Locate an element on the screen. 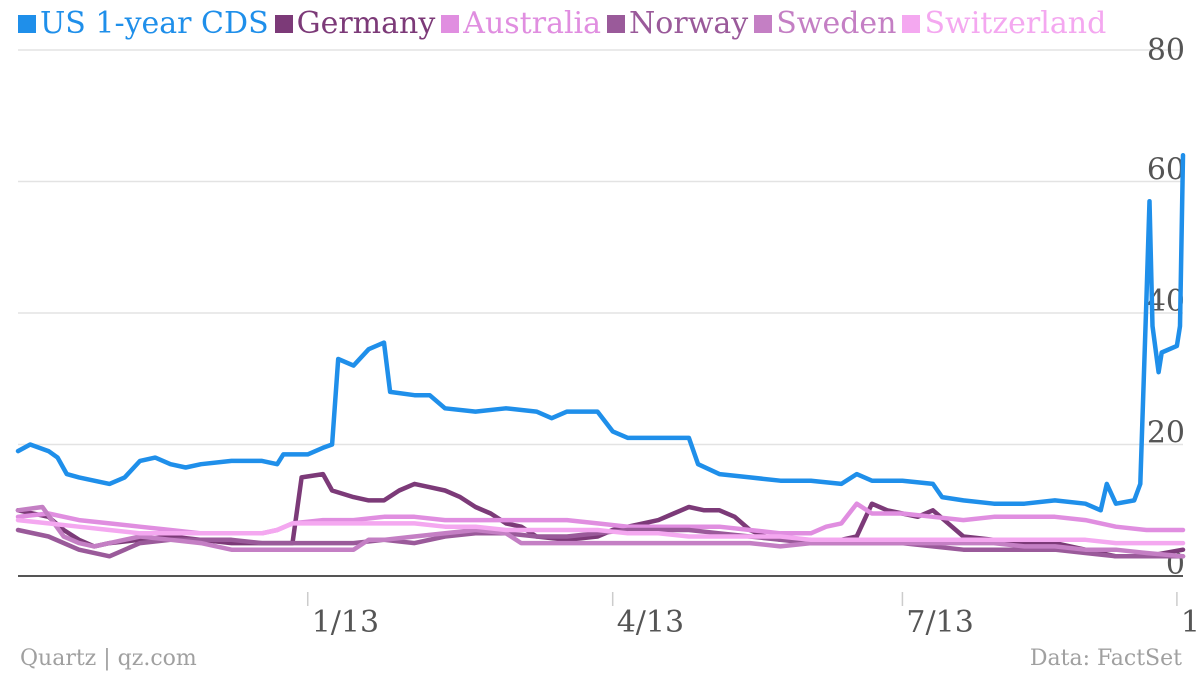 This screenshot has width=1200, height=676. legend-item: Germany is located at coordinates (355, 24).